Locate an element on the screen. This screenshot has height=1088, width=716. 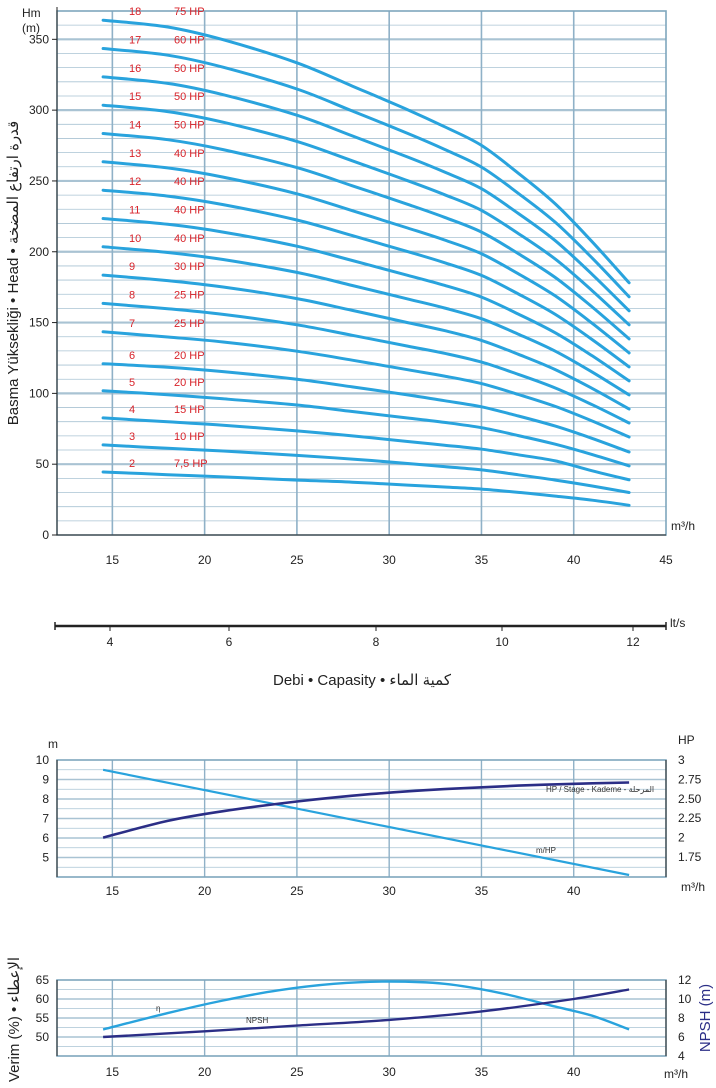
y-tick-label-right: 2.25 is located at coordinates (690, 818).